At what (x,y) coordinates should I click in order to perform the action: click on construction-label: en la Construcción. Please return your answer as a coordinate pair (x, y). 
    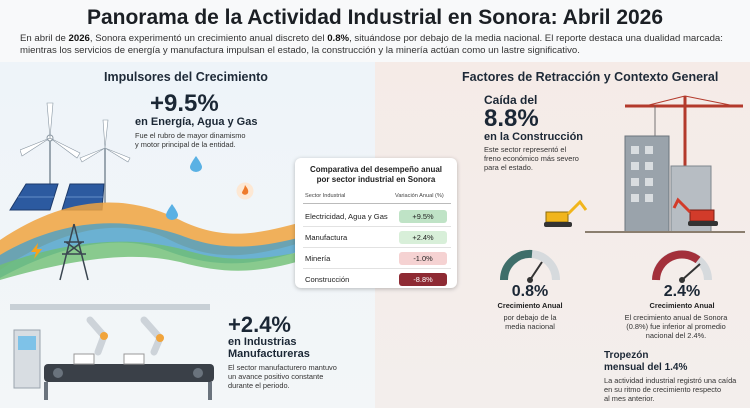
    Looking at the image, I should click on (534, 137).